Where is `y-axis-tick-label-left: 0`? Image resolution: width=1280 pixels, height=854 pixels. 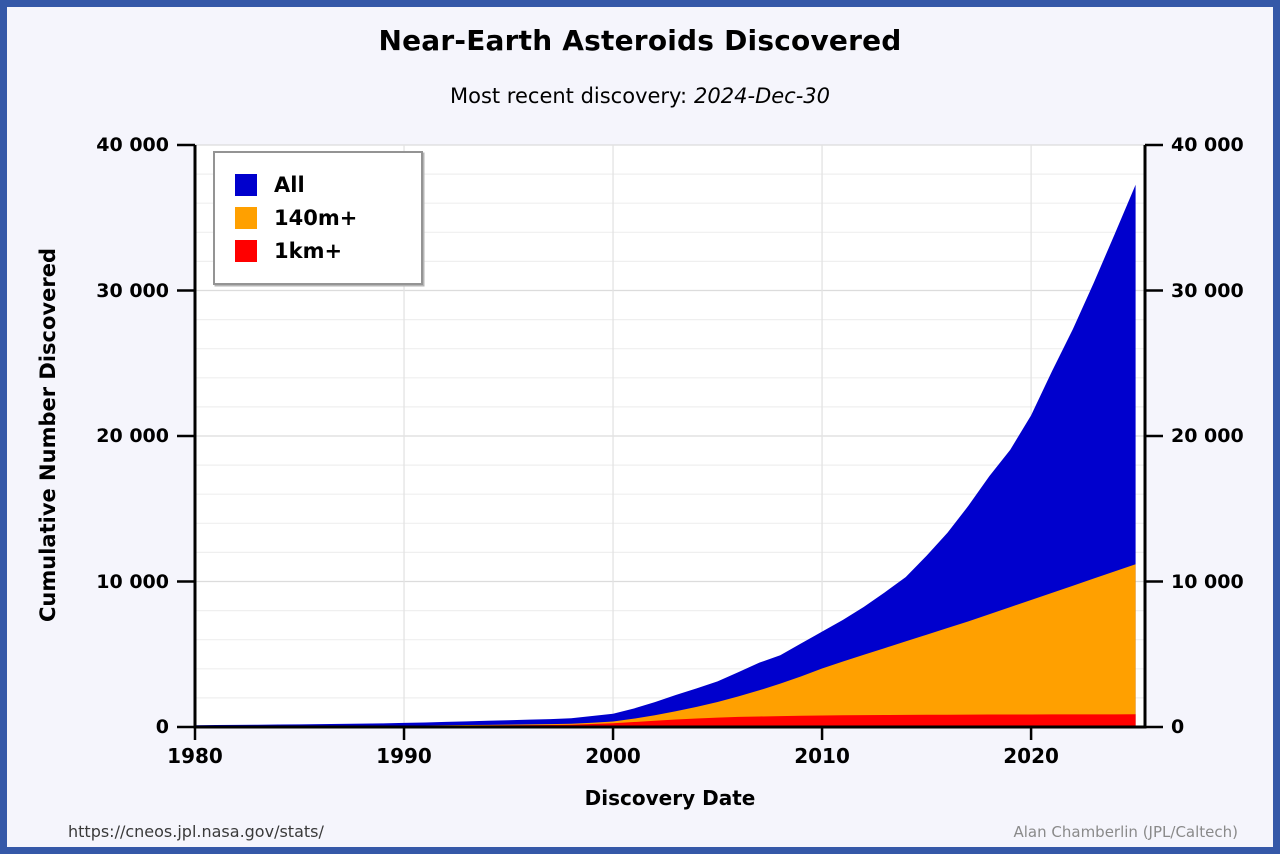
y-axis-tick-label-left: 0 is located at coordinates (162, 727).